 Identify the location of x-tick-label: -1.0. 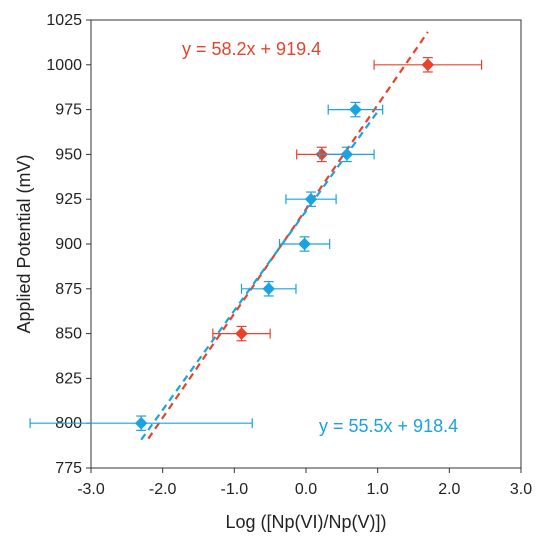
(235, 489).